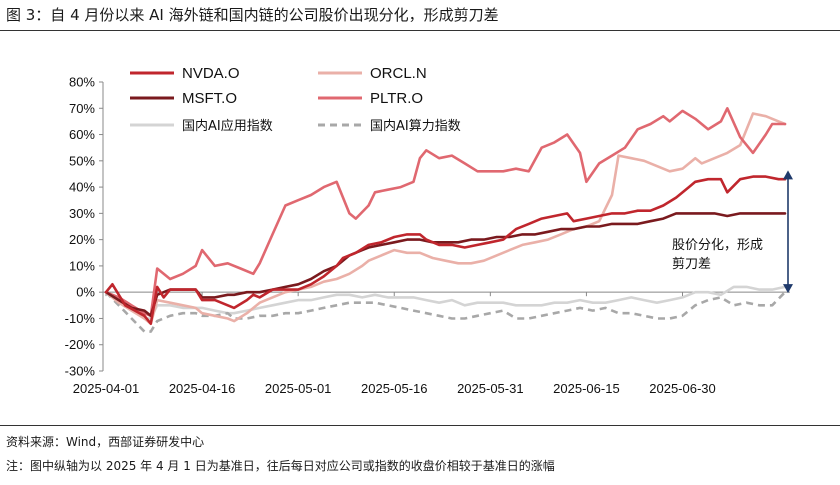  Describe the element at coordinates (106, 388) in the screenshot. I see `x-tick-label: 2025-04-01` at that location.